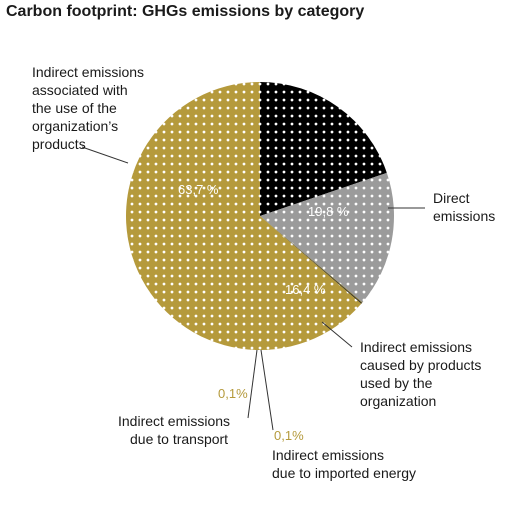 The height and width of the screenshot is (526, 526). I want to click on svg-text: caused by products, so click(420, 365).